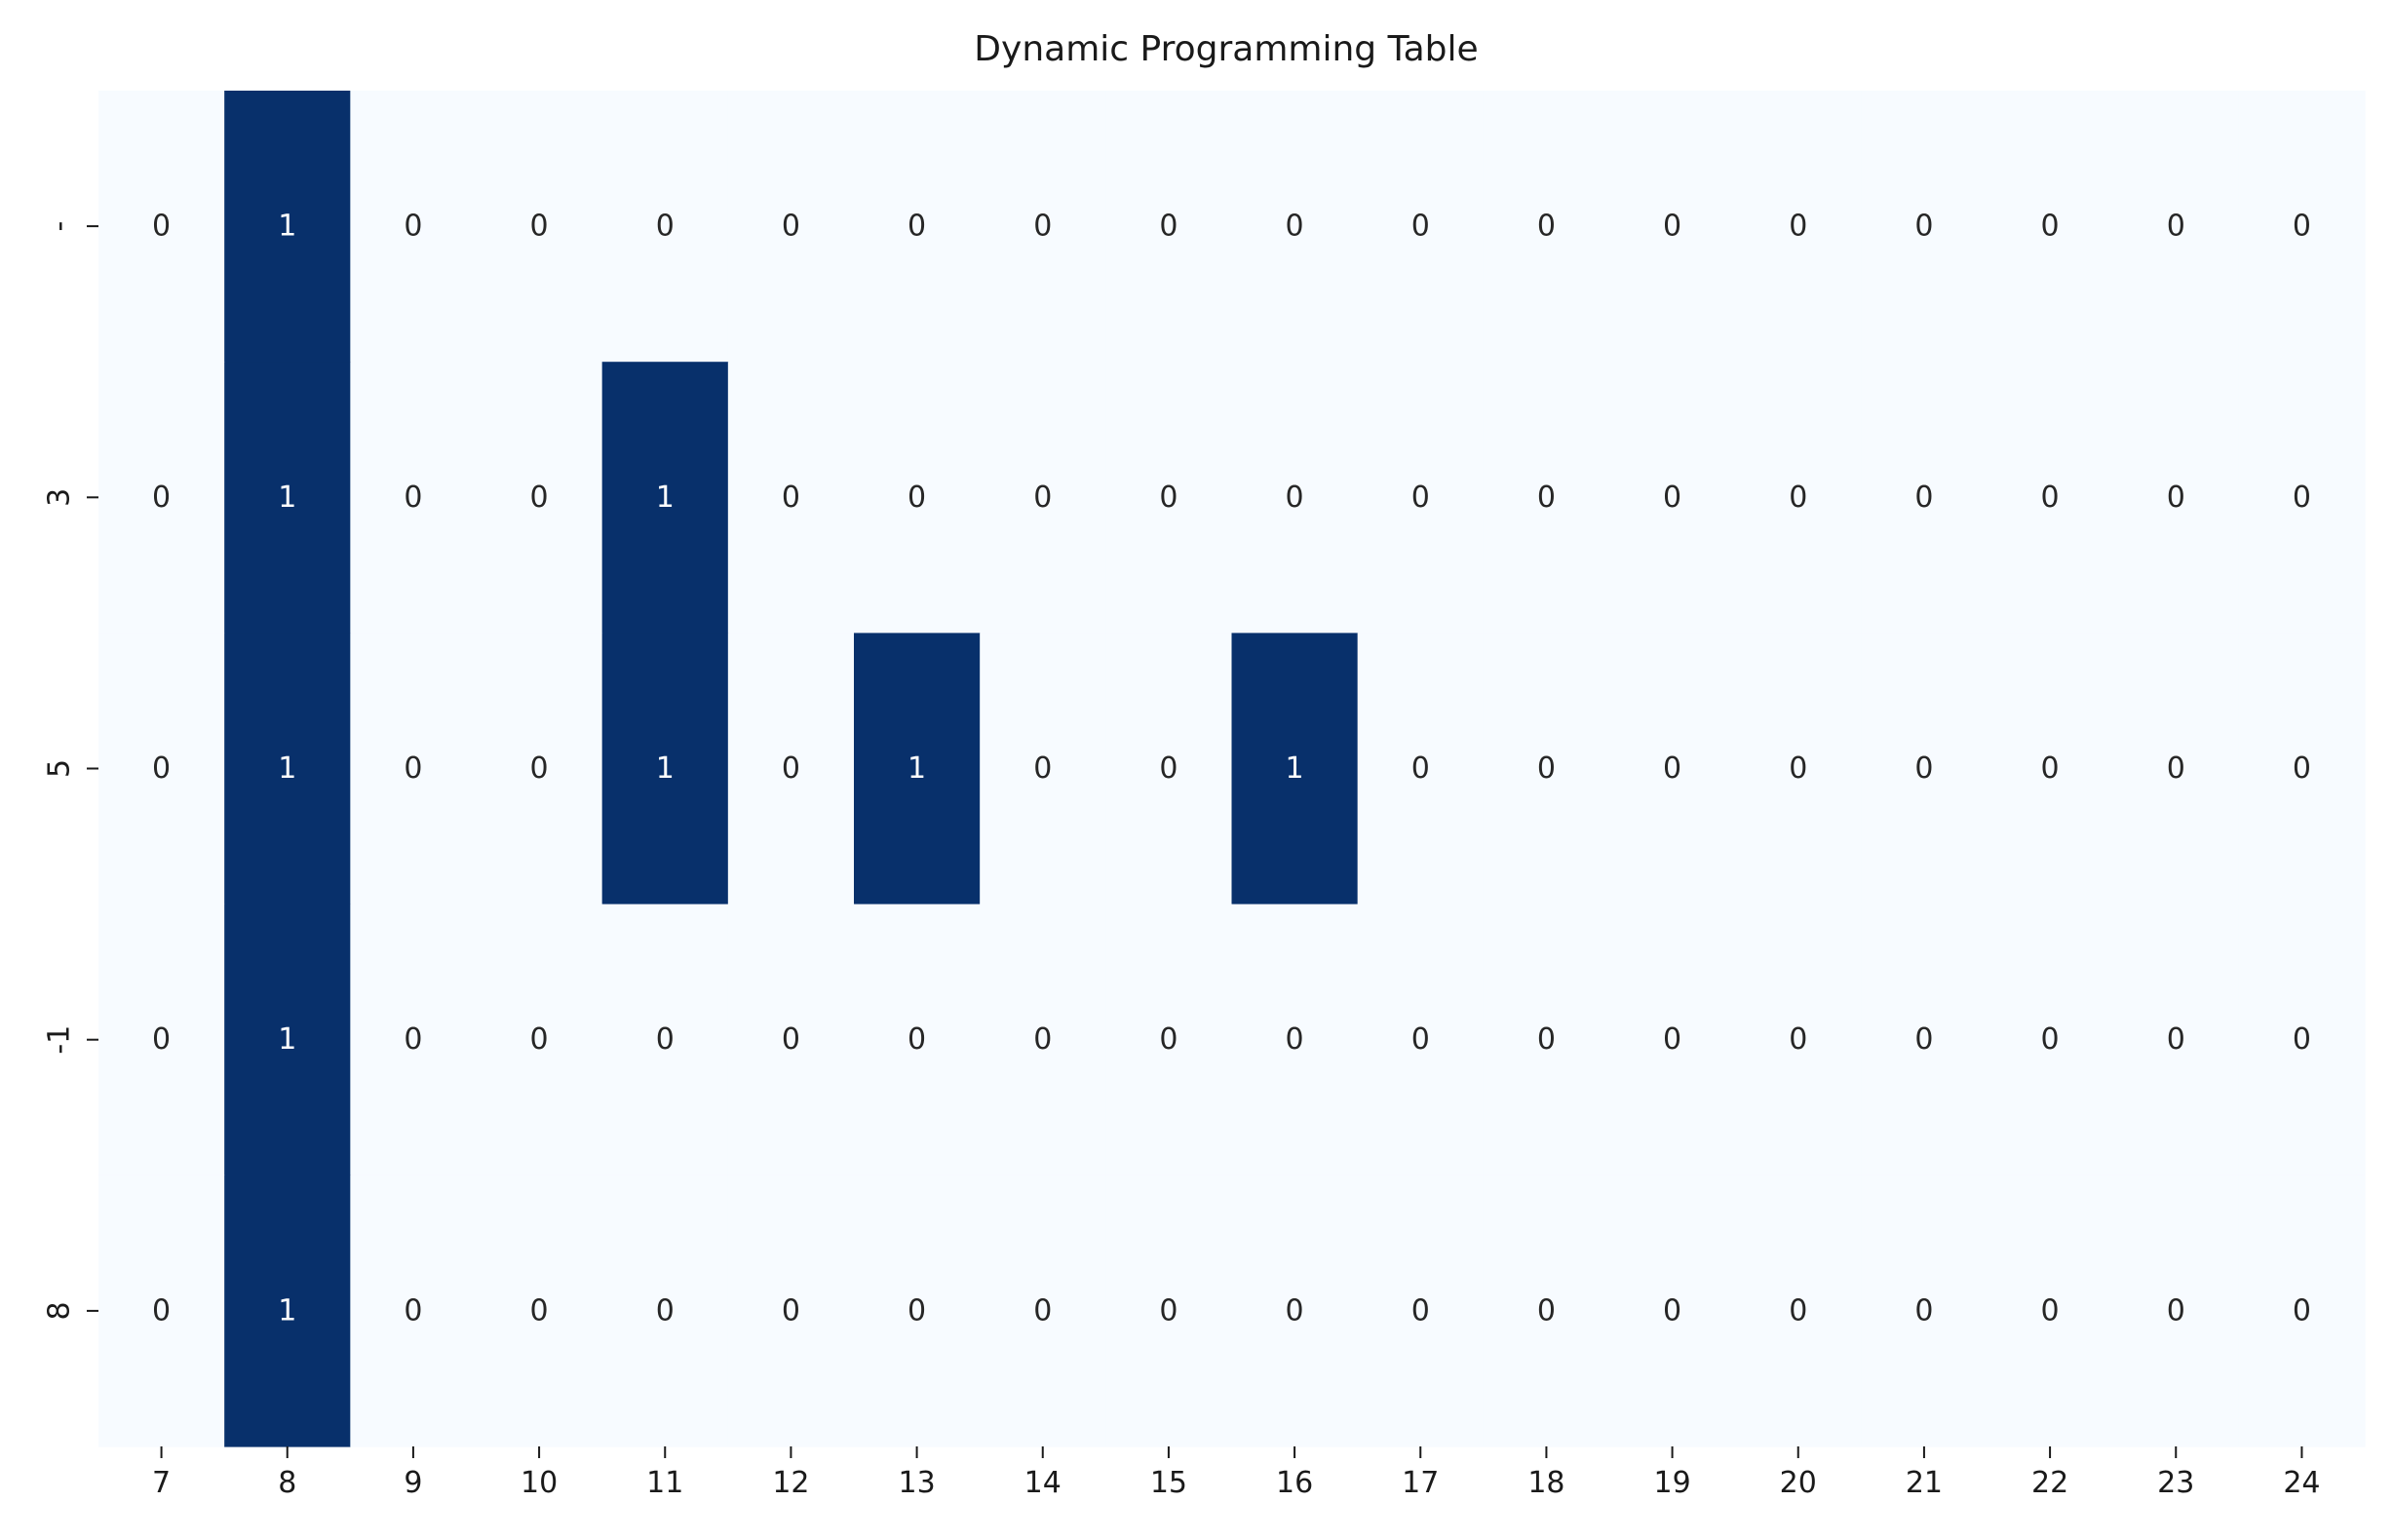 The image size is (2394, 1540). I want to click on x-tick-label: 17, so click(1420, 1483).